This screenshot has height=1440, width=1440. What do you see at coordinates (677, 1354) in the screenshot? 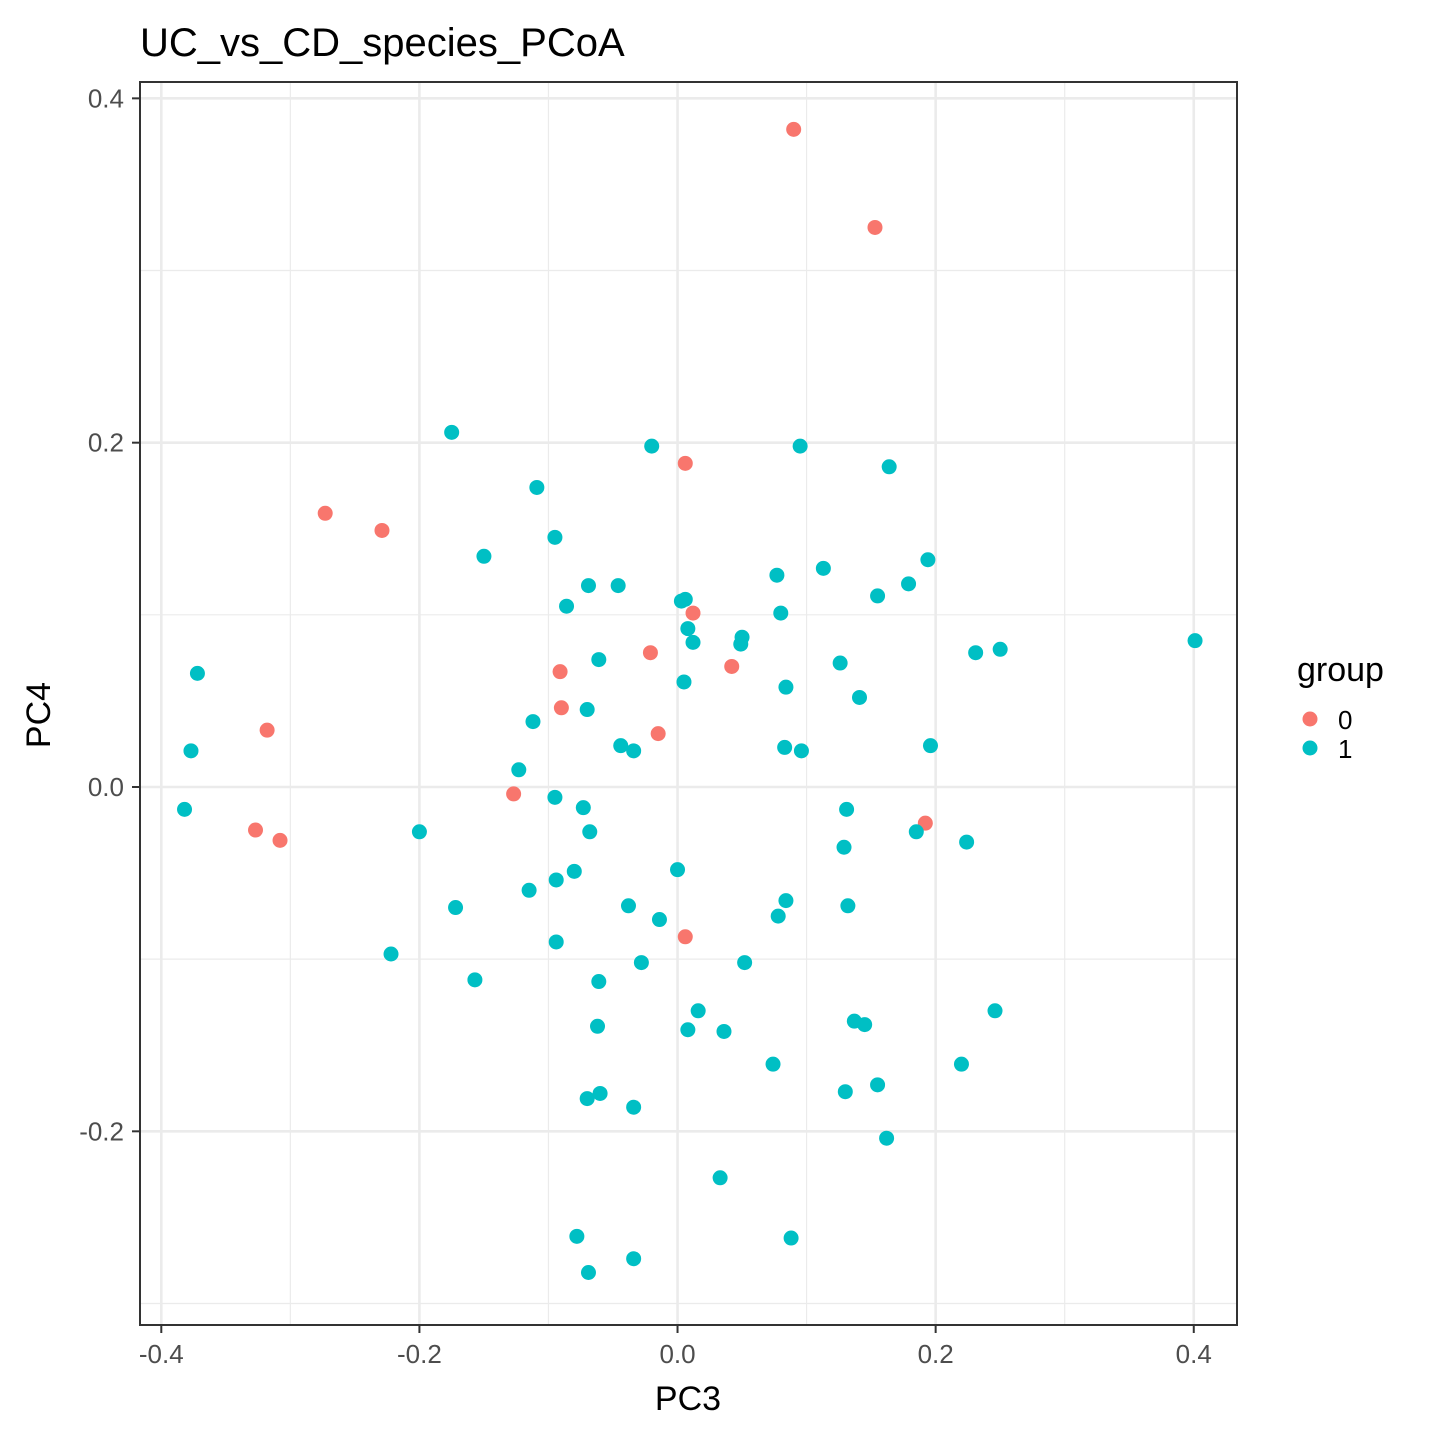
I see `x-tick-label: 0.0` at bounding box center [677, 1354].